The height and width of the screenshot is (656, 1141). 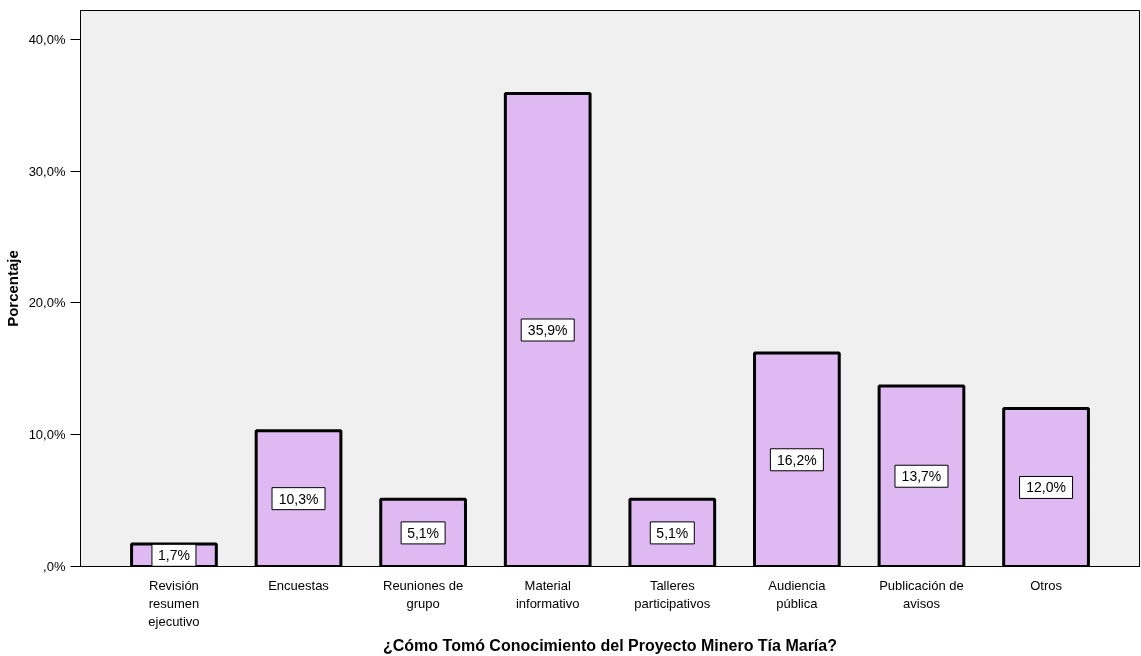 I want to click on data-label: 13,7%, so click(x=921, y=476).